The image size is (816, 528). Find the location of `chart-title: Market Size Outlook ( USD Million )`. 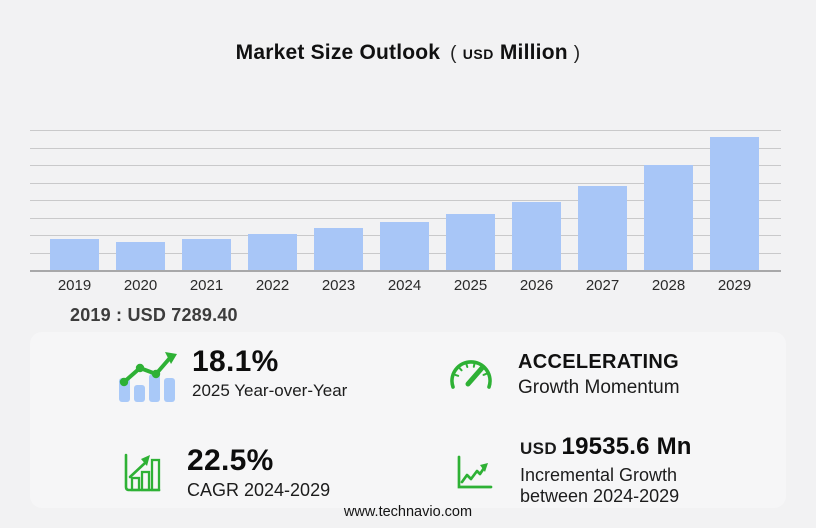

chart-title: Market Size Outlook ( USD Million ) is located at coordinates (408, 53).